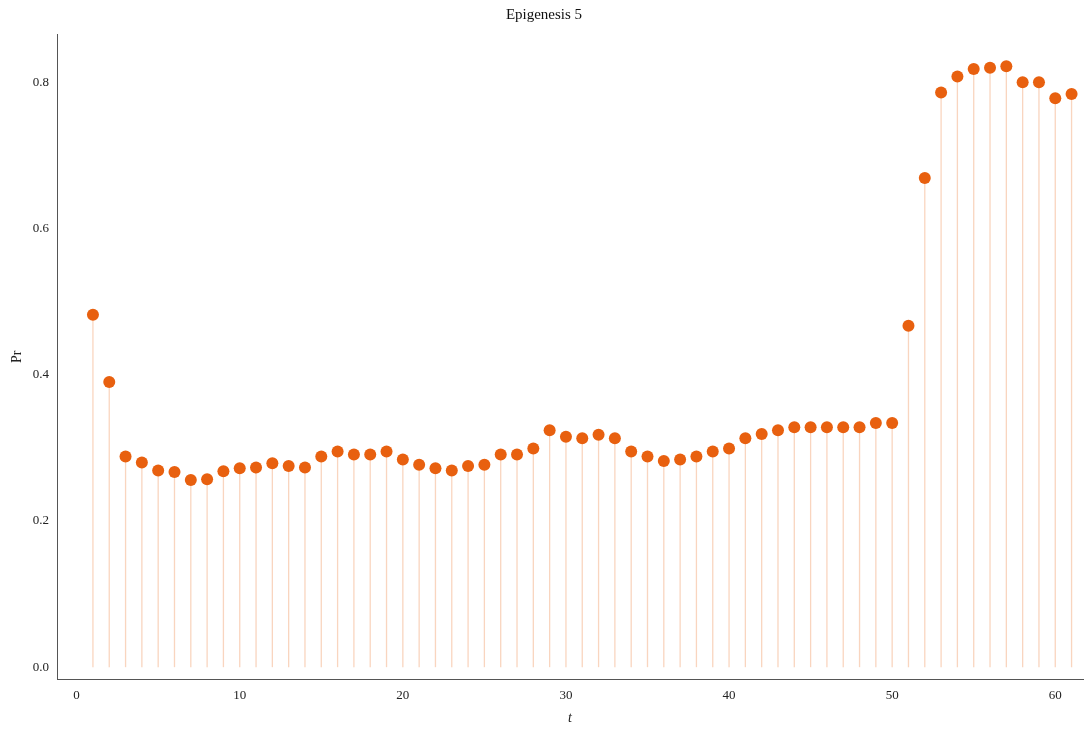 Image resolution: width=1091 pixels, height=733 pixels. I want to click on x-tick-label: 60, so click(1055, 694).